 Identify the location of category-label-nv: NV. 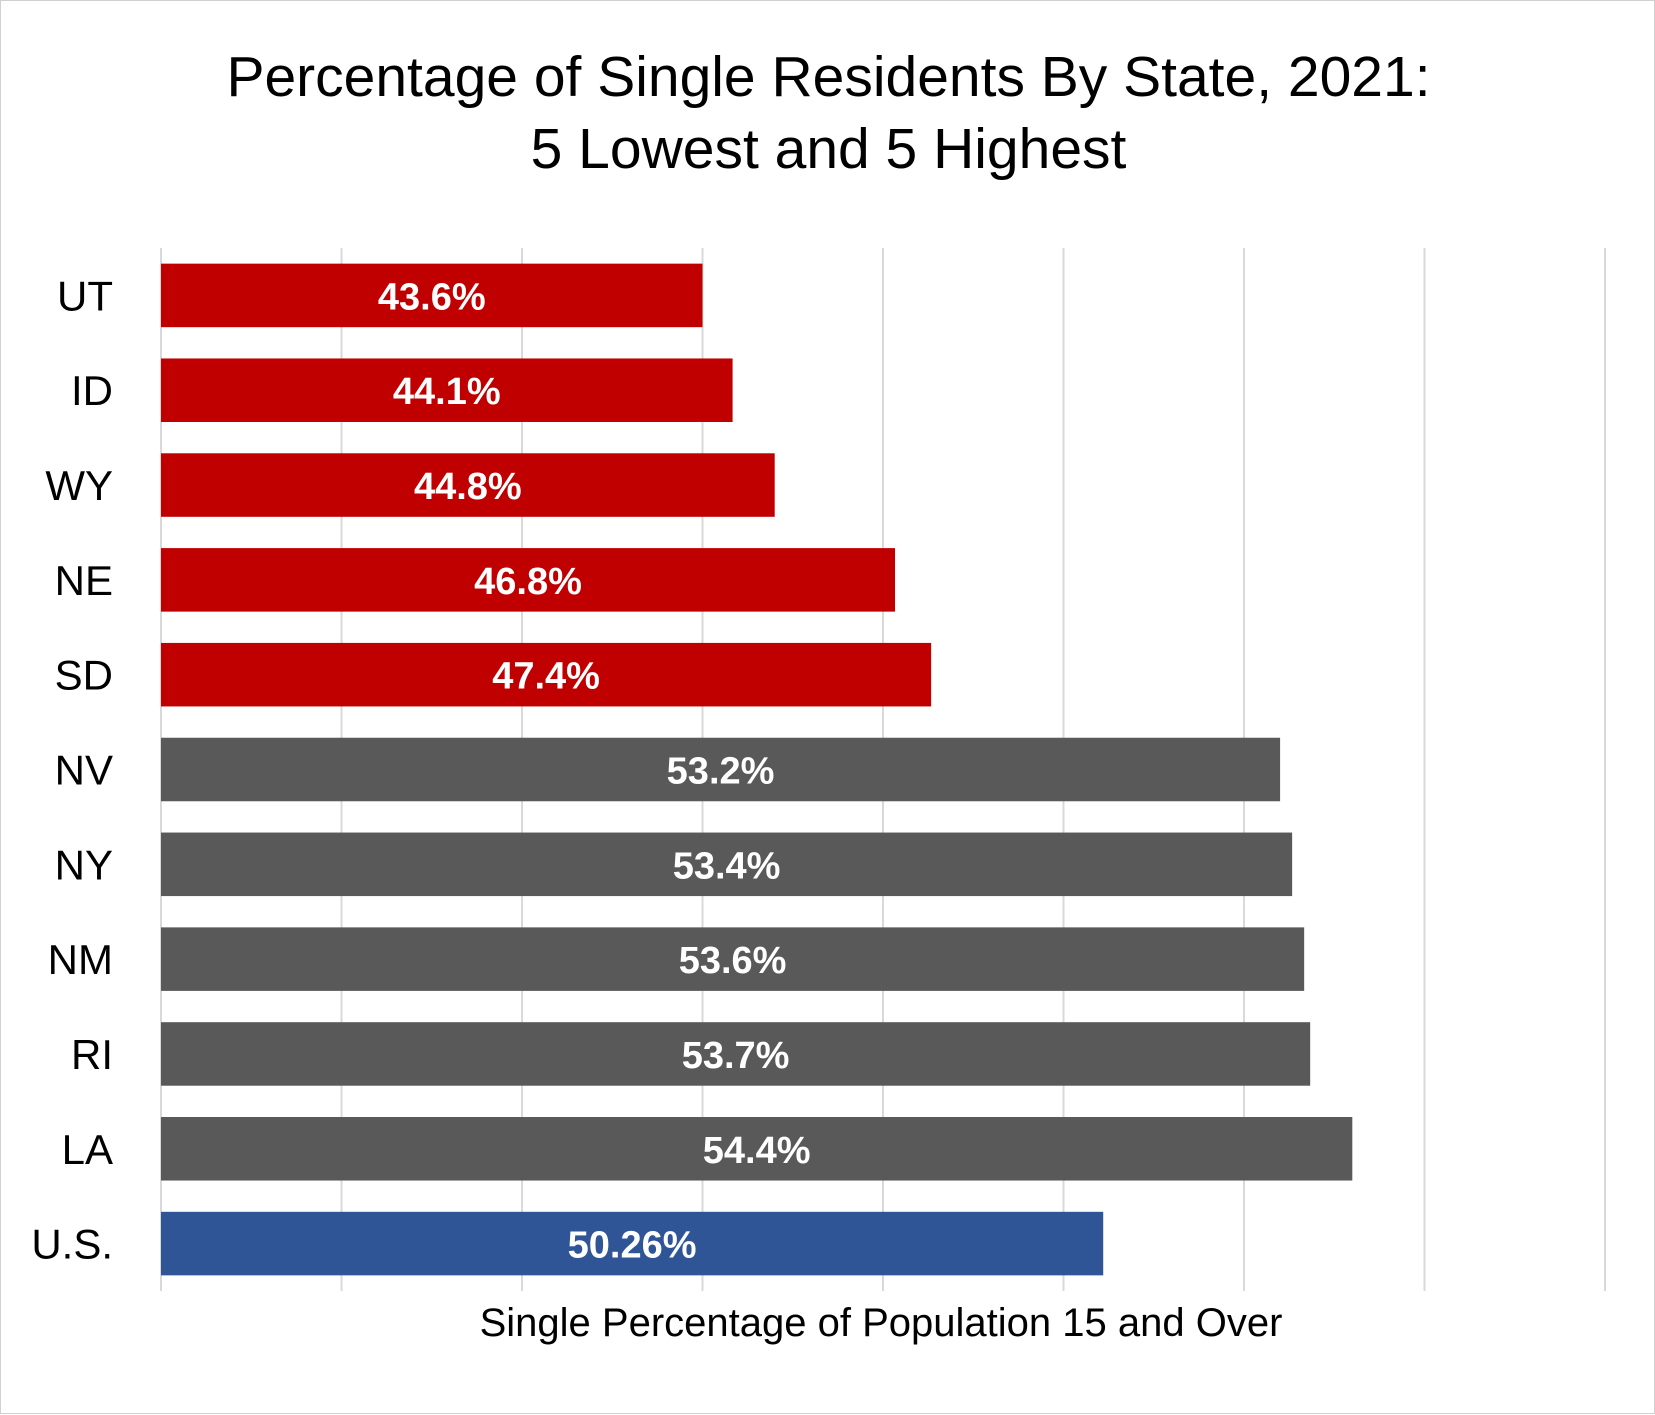
(84, 770).